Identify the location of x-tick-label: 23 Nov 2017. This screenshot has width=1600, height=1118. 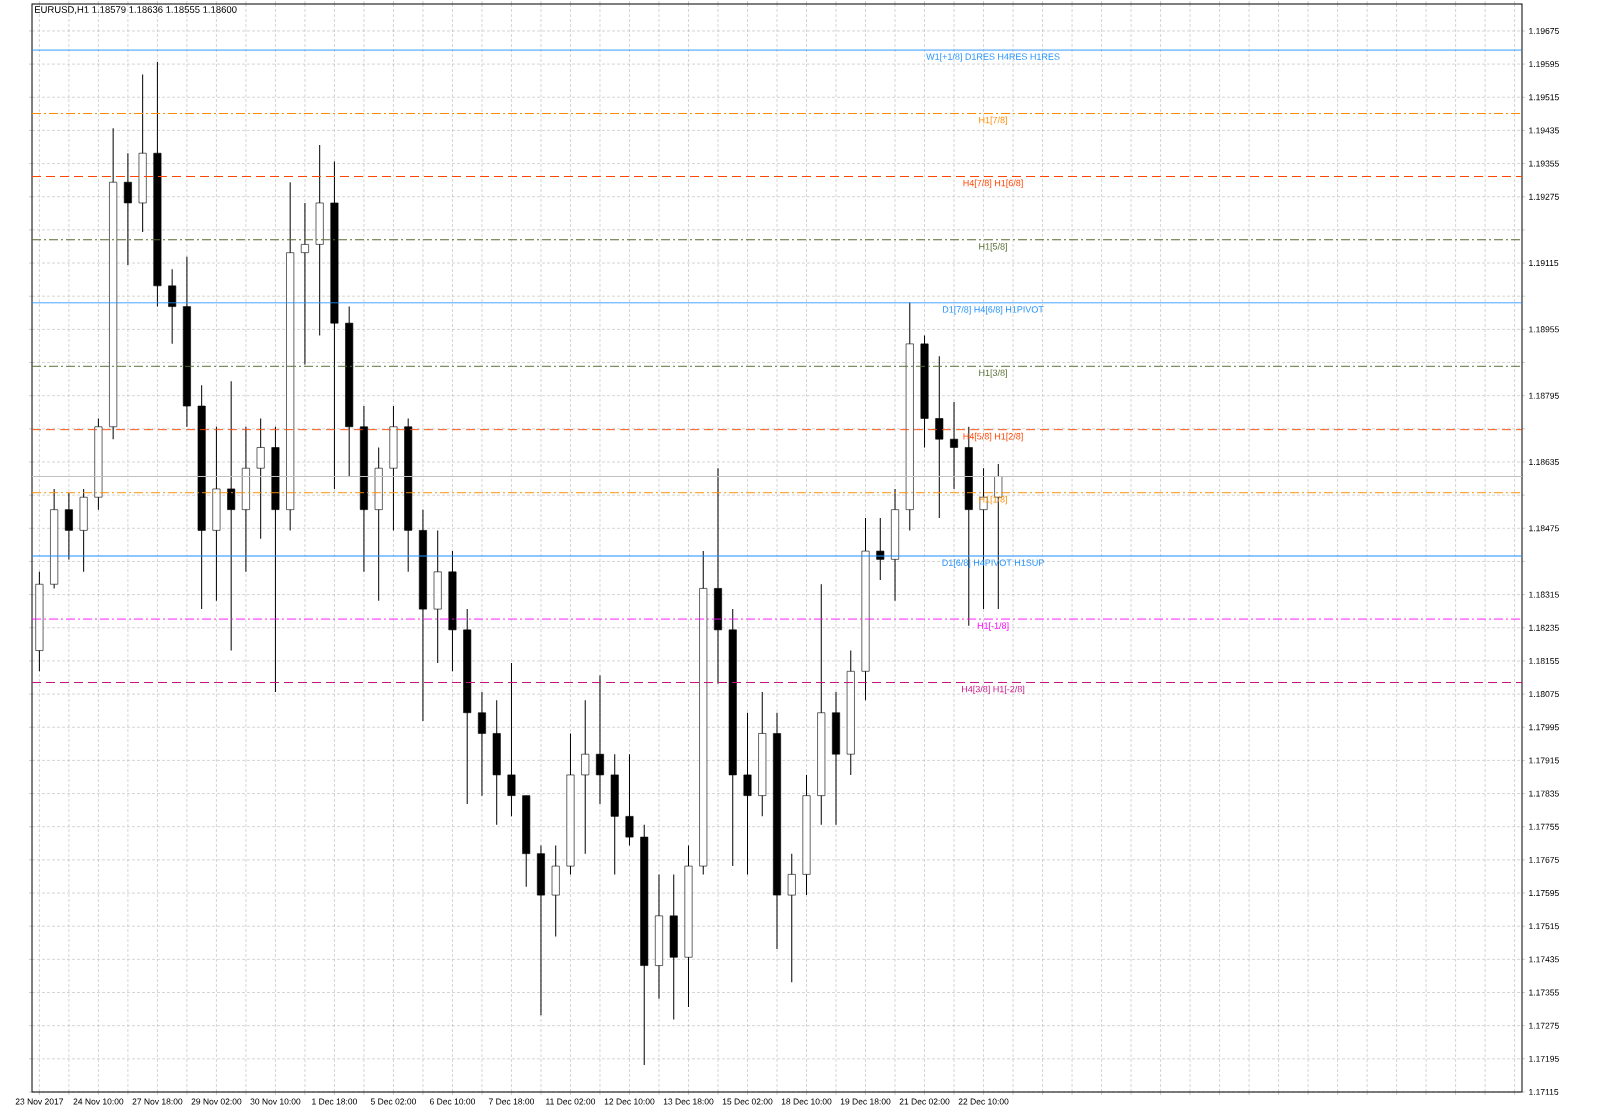
(39, 1101).